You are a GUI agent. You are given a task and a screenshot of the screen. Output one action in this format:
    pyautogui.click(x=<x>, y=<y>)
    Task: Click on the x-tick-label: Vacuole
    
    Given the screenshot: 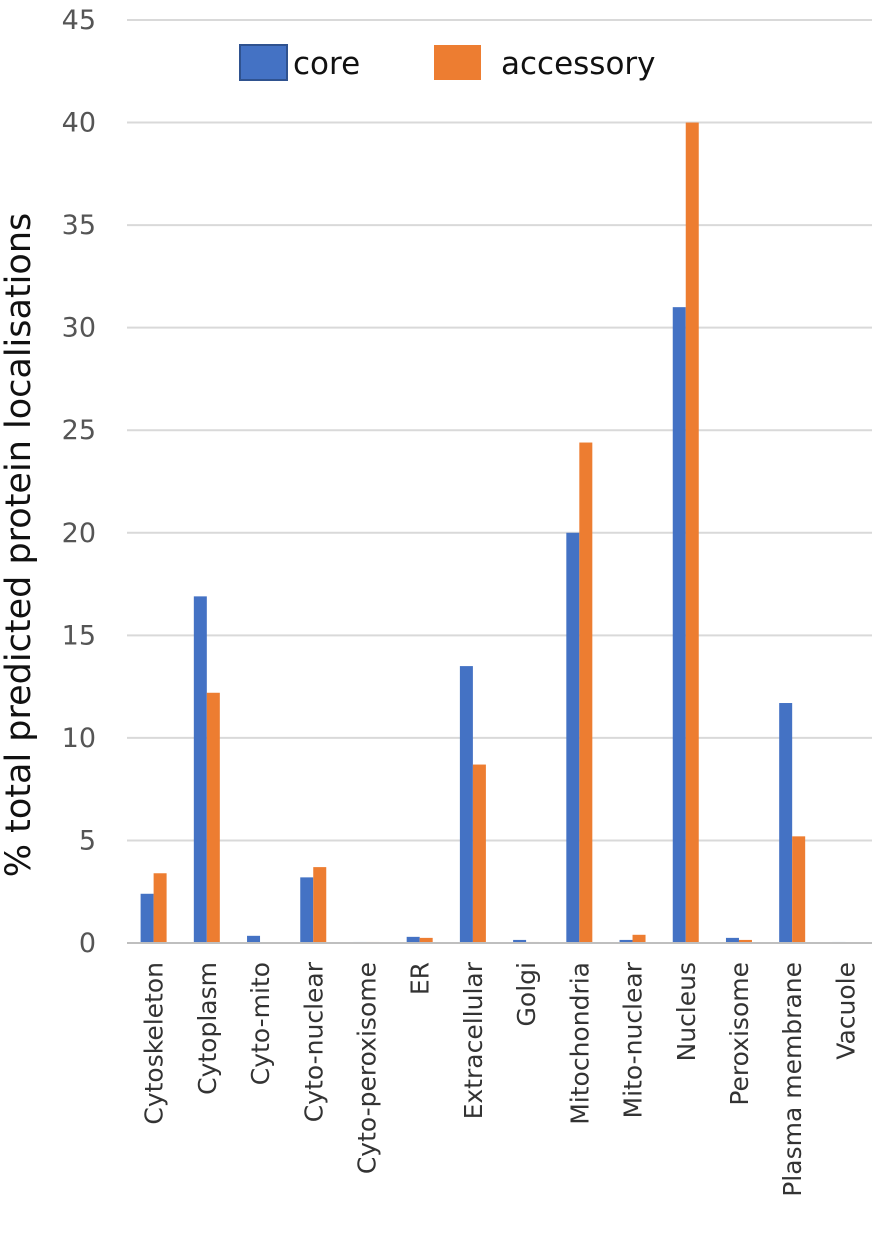 What is the action you would take?
    pyautogui.click(x=845, y=1011)
    